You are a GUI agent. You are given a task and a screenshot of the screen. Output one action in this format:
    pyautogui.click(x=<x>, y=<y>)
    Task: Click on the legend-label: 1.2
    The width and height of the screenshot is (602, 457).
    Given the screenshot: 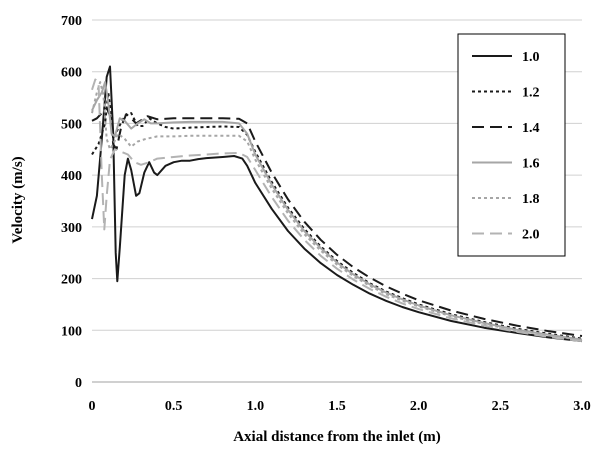 What is the action you would take?
    pyautogui.click(x=531, y=93)
    